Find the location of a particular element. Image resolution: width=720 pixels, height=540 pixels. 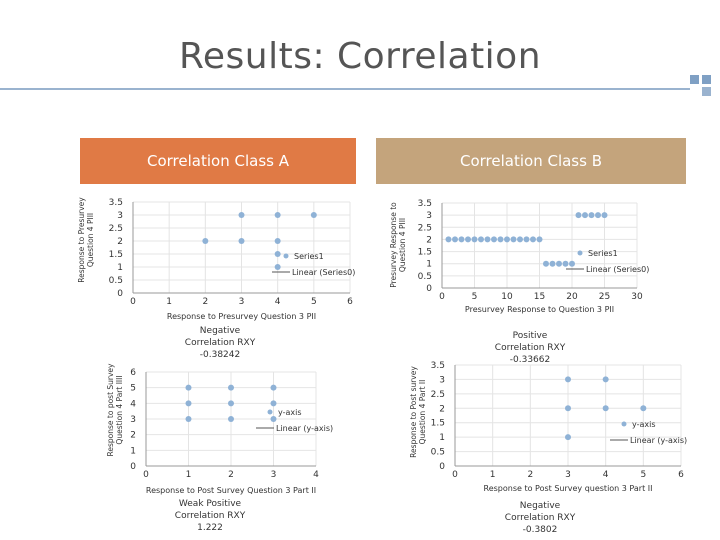

y-axis-label-line: Response to Post survey is located at coordinates (413, 412).